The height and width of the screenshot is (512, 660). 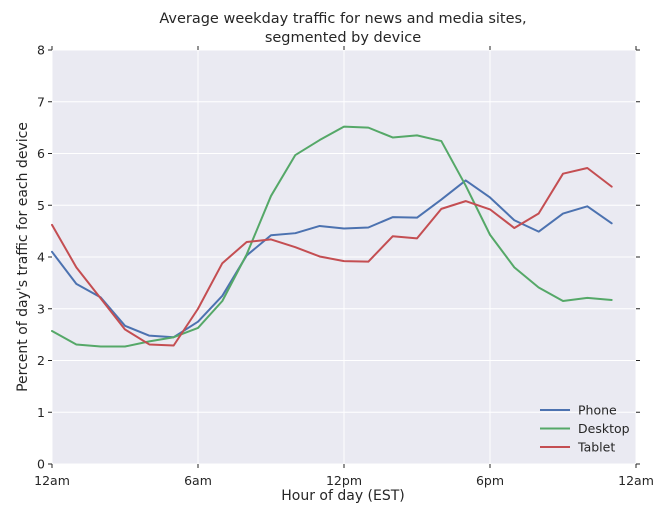 What do you see at coordinates (41, 153) in the screenshot?
I see `y-tick-label: 6` at bounding box center [41, 153].